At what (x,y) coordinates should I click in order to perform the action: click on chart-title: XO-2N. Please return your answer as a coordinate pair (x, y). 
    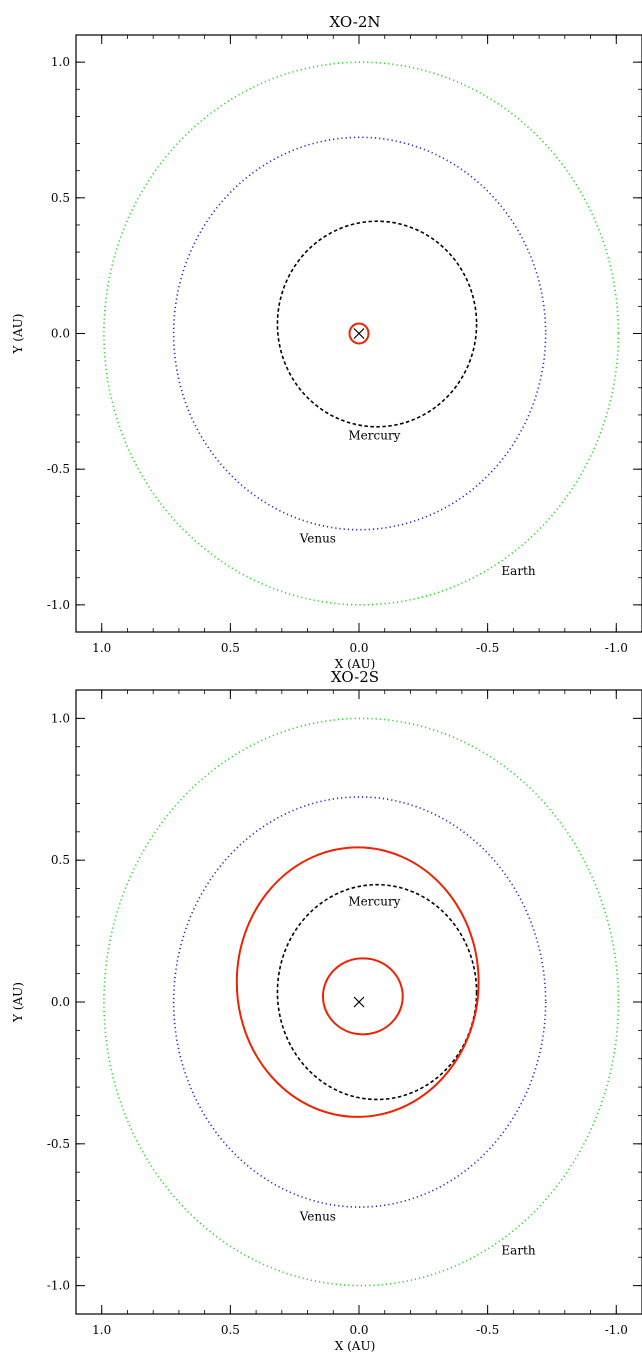
    Looking at the image, I should click on (355, 22).